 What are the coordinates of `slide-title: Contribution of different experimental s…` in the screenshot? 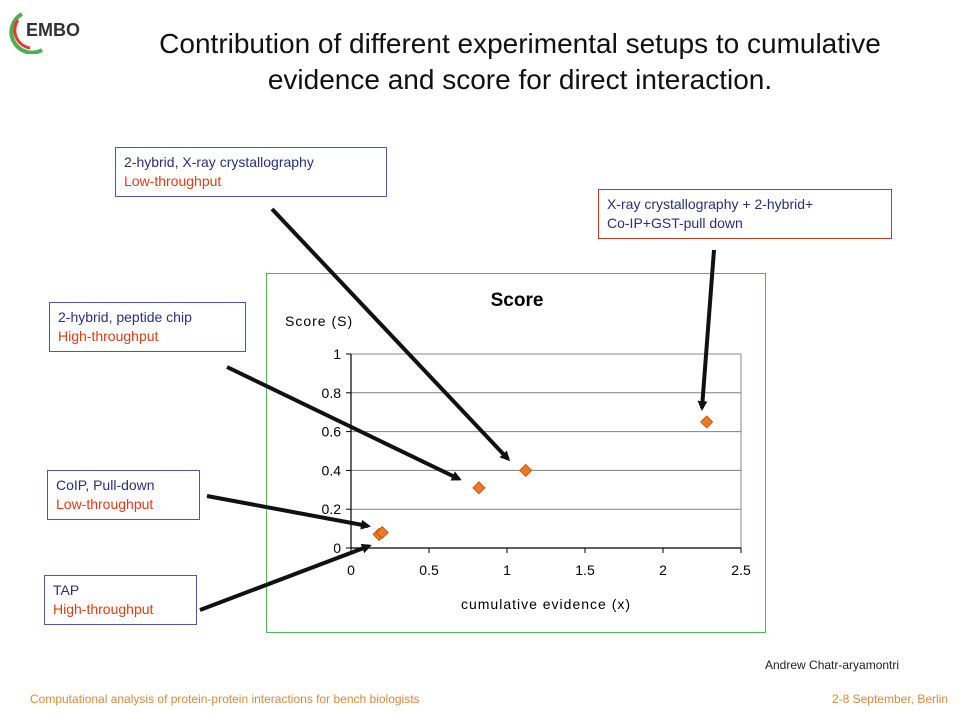 It's located at (520, 62).